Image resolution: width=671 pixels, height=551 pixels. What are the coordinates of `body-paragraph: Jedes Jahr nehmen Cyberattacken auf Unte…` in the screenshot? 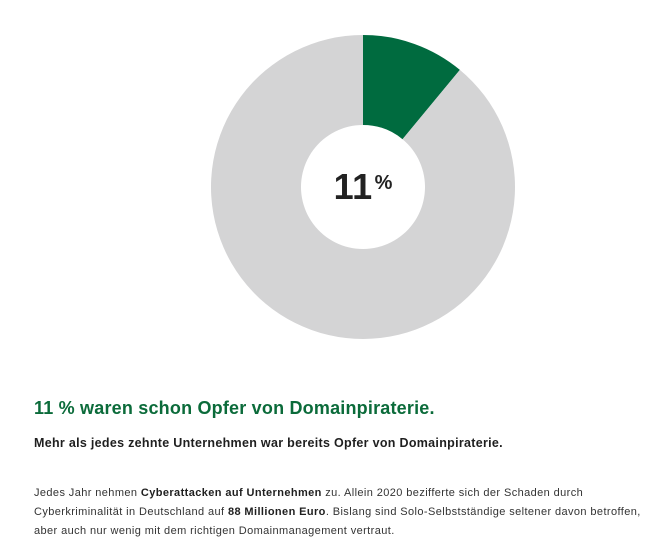 It's located at (344, 512).